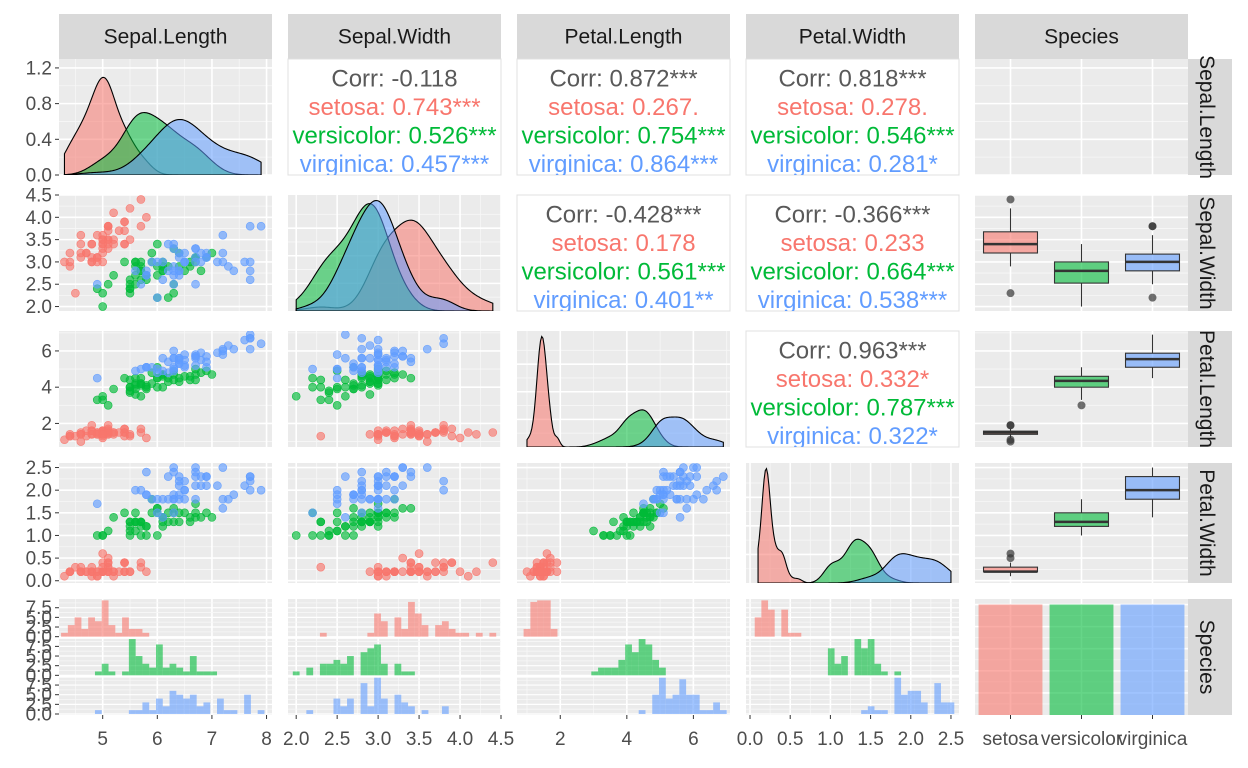  What do you see at coordinates (394, 164) in the screenshot?
I see `corr-virginica: virginica: 0.457***` at bounding box center [394, 164].